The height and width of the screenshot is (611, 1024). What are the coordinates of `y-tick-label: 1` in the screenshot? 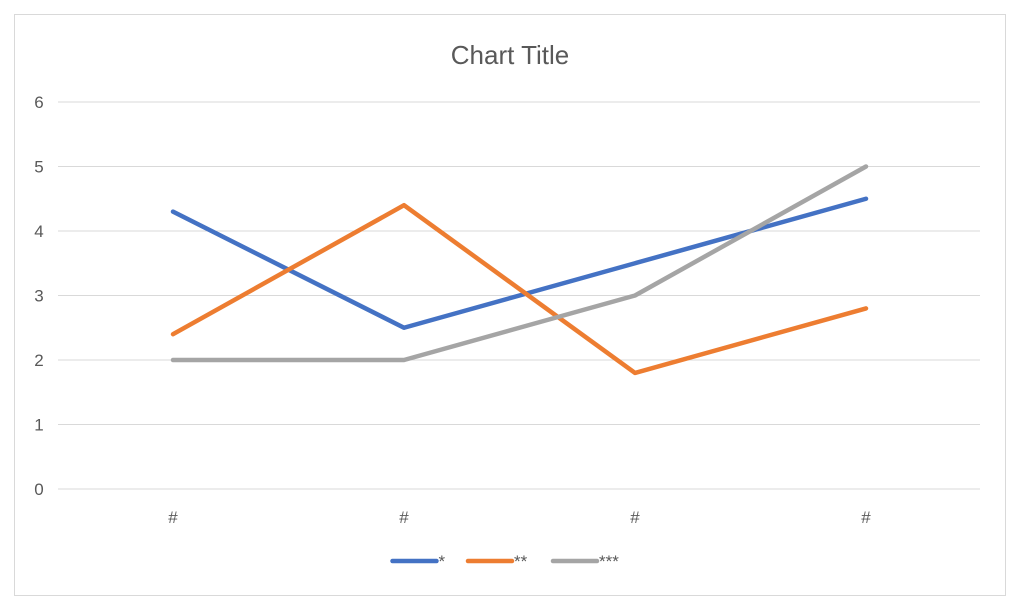 It's located at (38, 425).